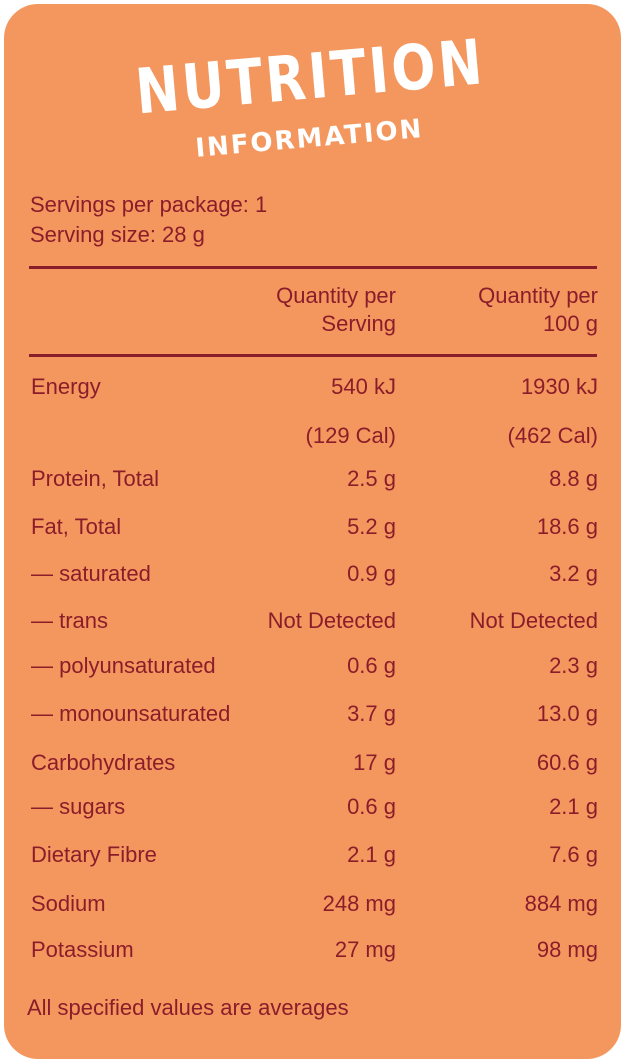  What do you see at coordinates (538, 295) in the screenshot?
I see `header-per-100g-line1: Quantity per` at bounding box center [538, 295].